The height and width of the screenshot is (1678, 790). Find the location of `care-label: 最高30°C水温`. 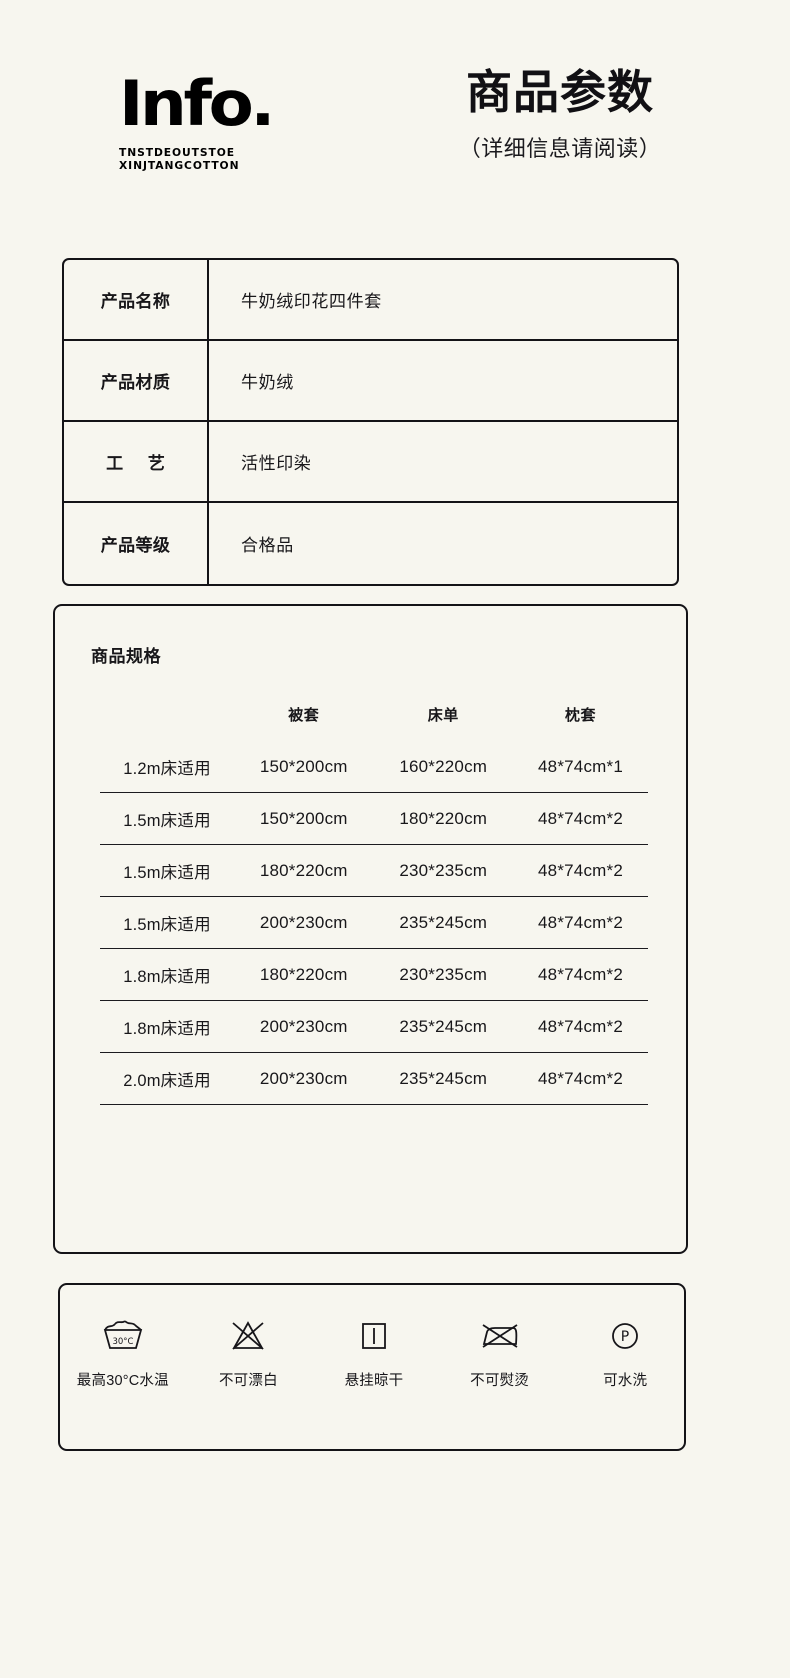

care-label: 最高30°C水温 is located at coordinates (122, 1381).